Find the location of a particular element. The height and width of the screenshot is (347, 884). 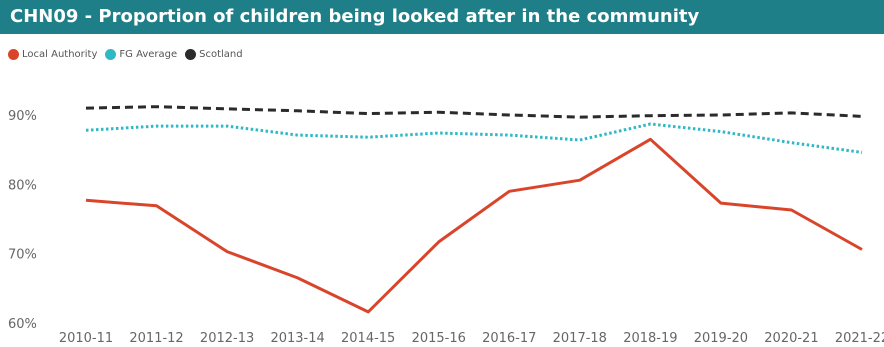

x-tick-label: 2021-22 is located at coordinates (859, 338).